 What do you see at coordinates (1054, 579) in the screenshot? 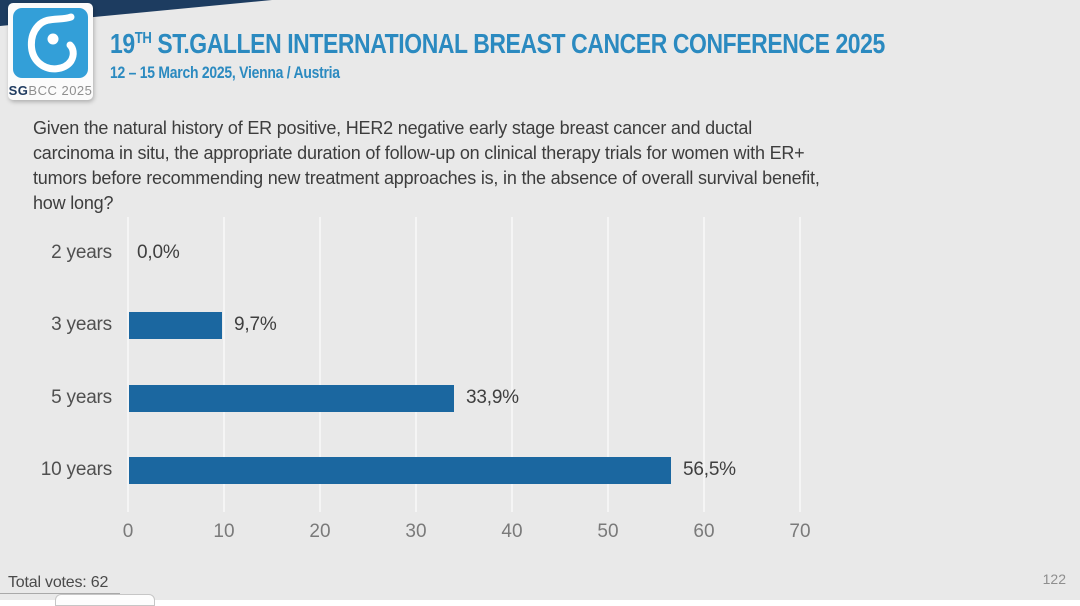
I see `slide-page-number: 122` at bounding box center [1054, 579].